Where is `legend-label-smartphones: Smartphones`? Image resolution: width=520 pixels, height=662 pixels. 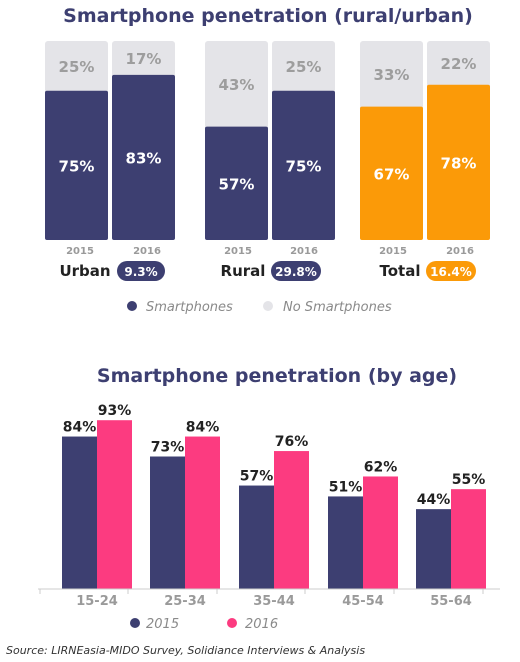
legend-label-smartphones: Smartphones is located at coordinates (189, 307).